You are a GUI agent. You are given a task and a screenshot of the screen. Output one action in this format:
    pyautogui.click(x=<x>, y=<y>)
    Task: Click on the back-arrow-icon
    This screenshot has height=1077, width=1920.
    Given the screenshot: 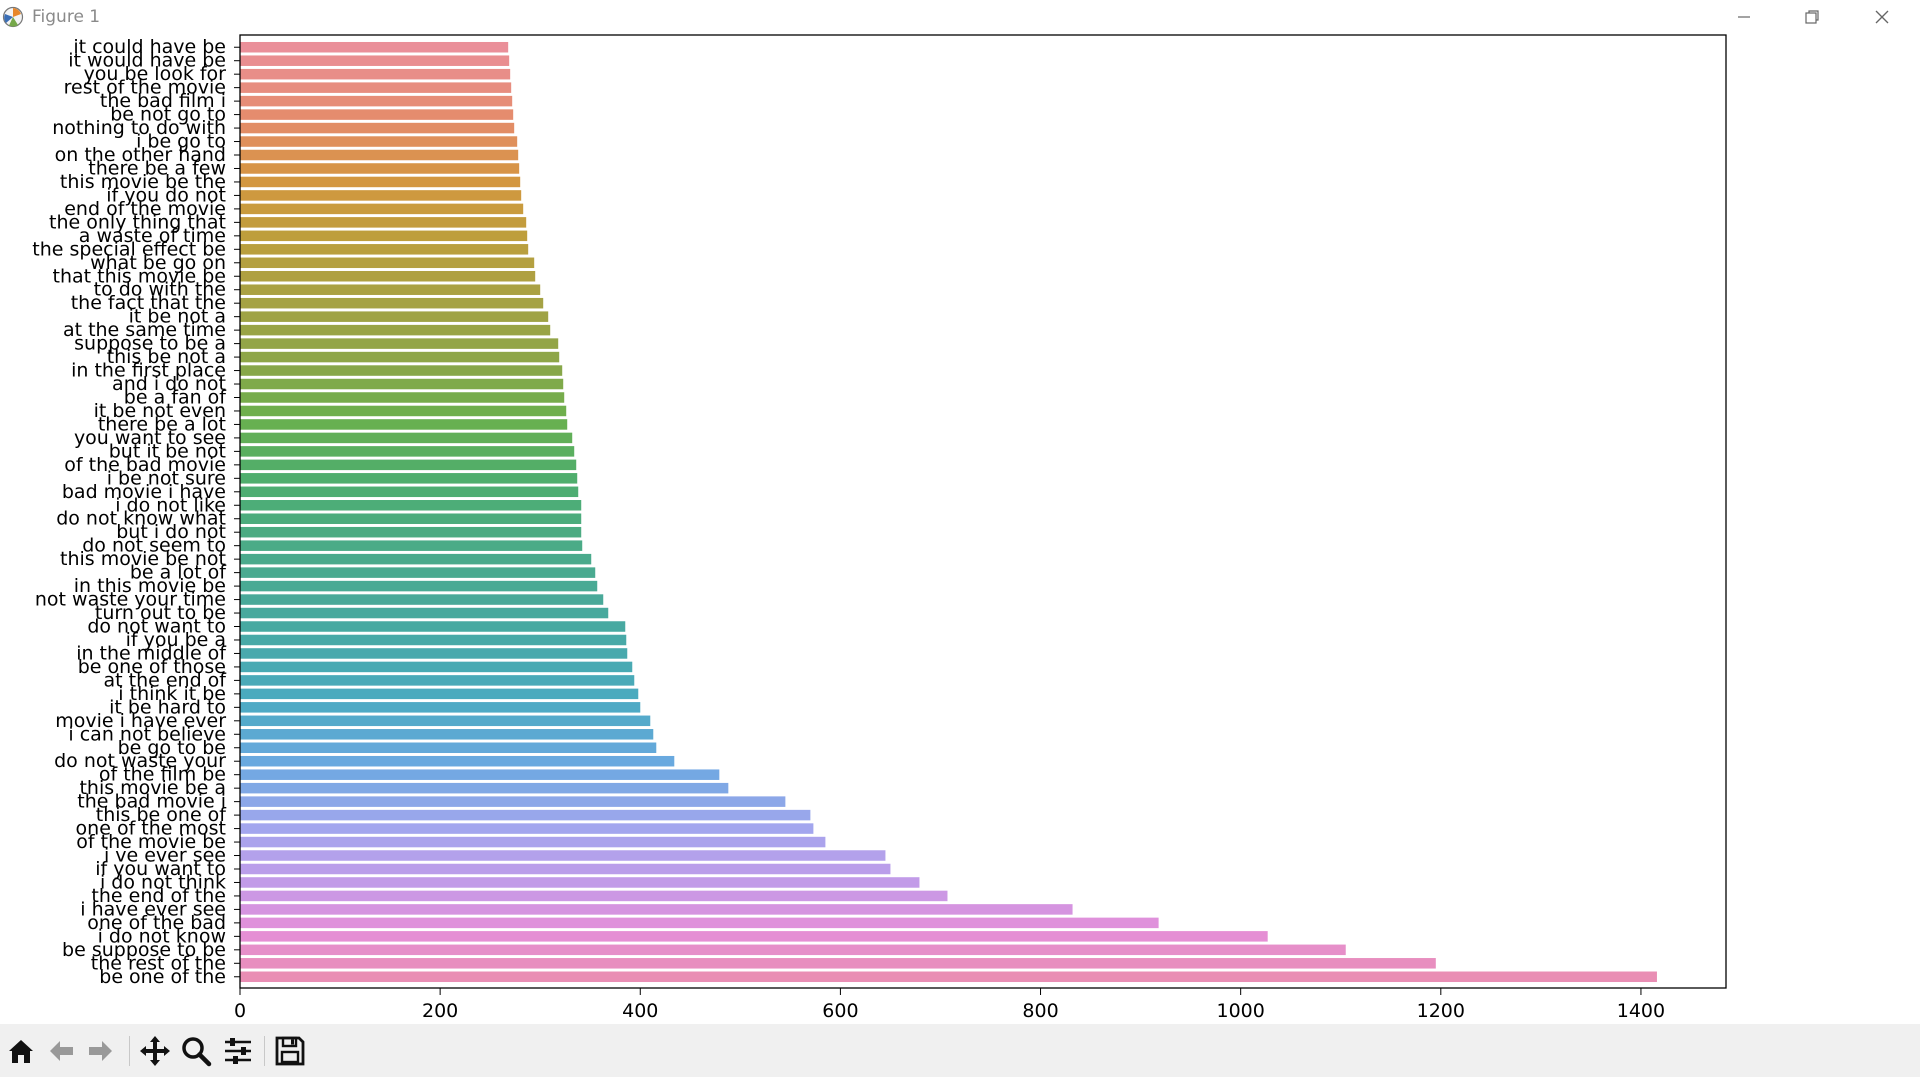 What is the action you would take?
    pyautogui.click(x=61, y=1051)
    